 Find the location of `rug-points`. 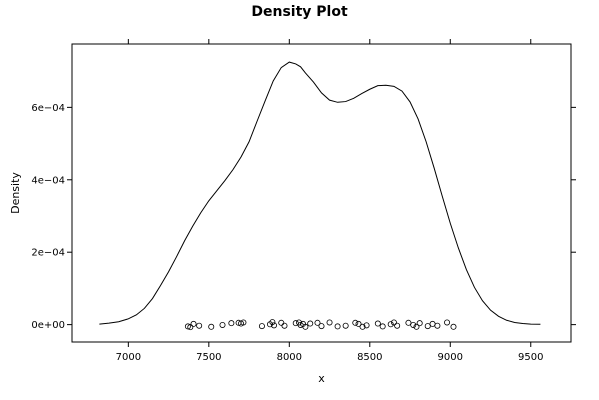

rug-points is located at coordinates (320, 325).